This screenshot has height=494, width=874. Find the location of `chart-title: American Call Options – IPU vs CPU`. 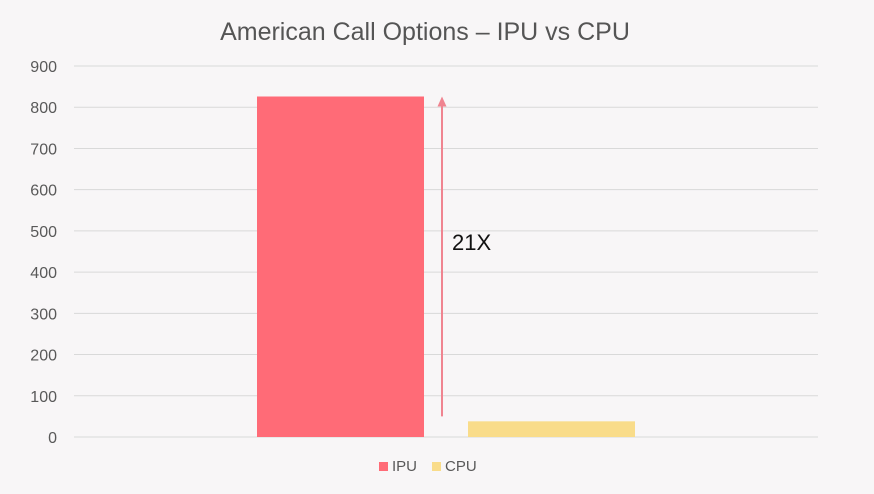

chart-title: American Call Options – IPU vs CPU is located at coordinates (425, 32).